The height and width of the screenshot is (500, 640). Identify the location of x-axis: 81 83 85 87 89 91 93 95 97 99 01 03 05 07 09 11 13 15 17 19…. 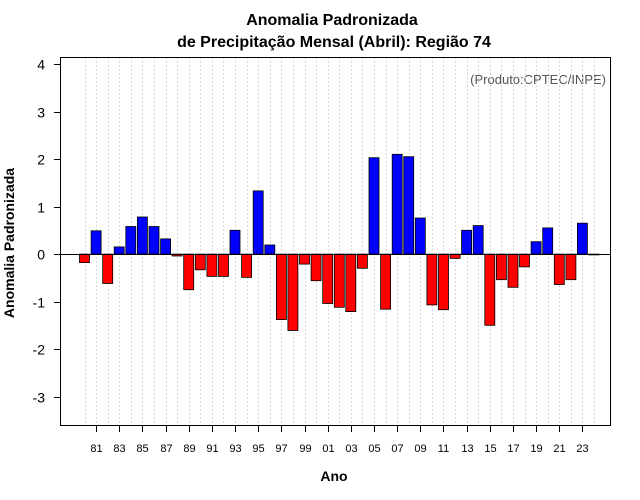
(339, 440).